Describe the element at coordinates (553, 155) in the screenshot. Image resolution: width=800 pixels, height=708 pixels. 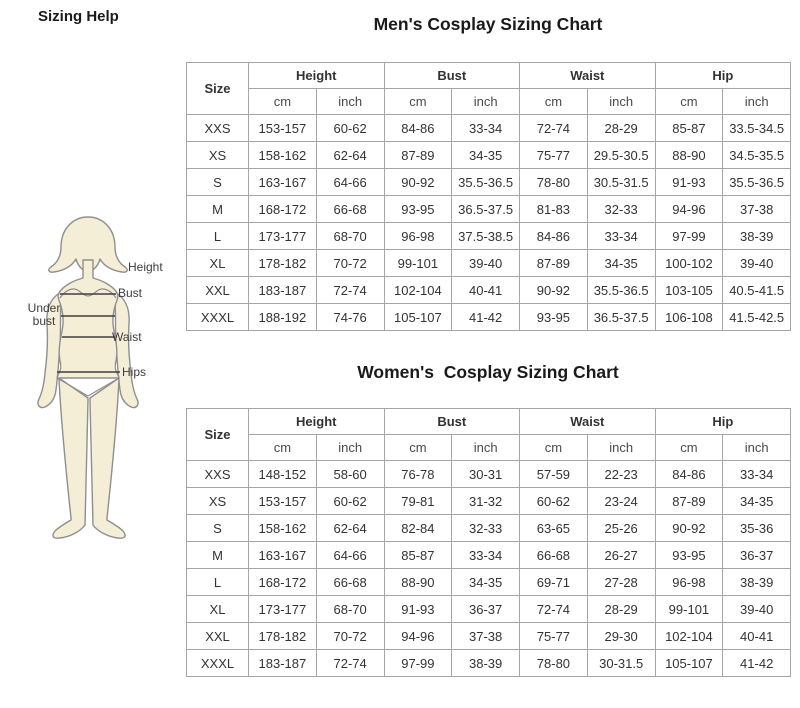
I see `table-cell: 75-77` at that location.